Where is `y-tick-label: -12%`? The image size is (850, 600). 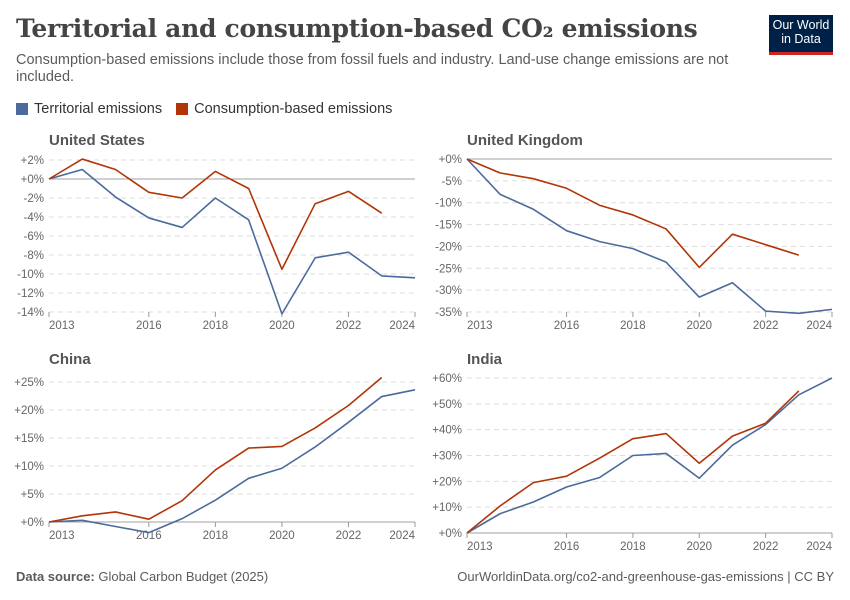 y-tick-label: -12% is located at coordinates (30, 294).